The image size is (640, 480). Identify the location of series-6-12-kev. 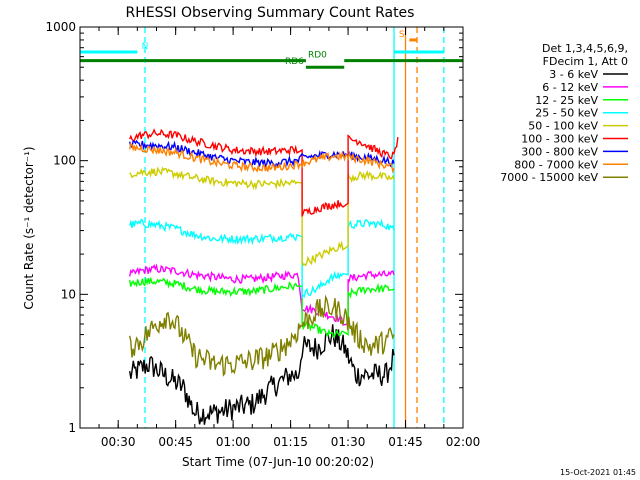
(262, 294).